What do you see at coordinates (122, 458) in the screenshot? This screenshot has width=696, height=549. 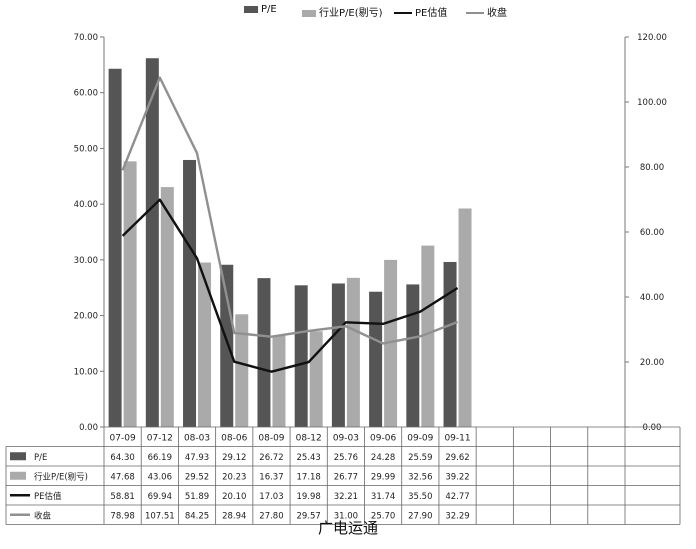 I see `table-value: 64.30` at bounding box center [122, 458].